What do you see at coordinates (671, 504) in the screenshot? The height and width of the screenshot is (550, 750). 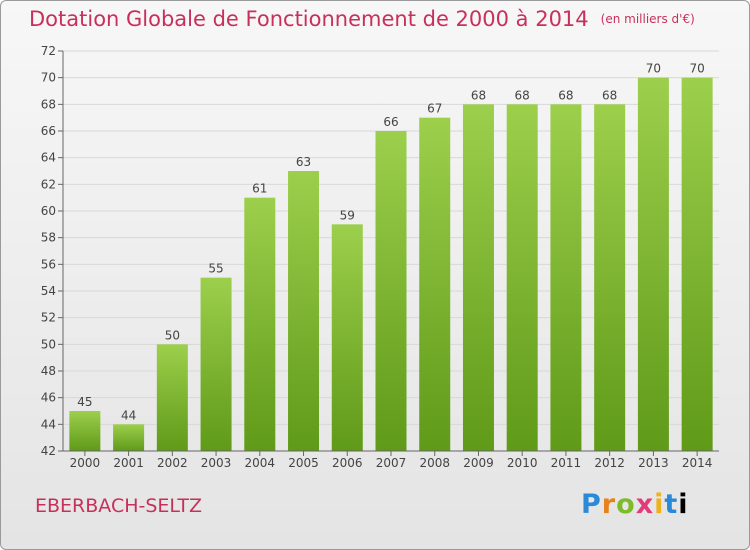 I see `logo-letter: t` at bounding box center [671, 504].